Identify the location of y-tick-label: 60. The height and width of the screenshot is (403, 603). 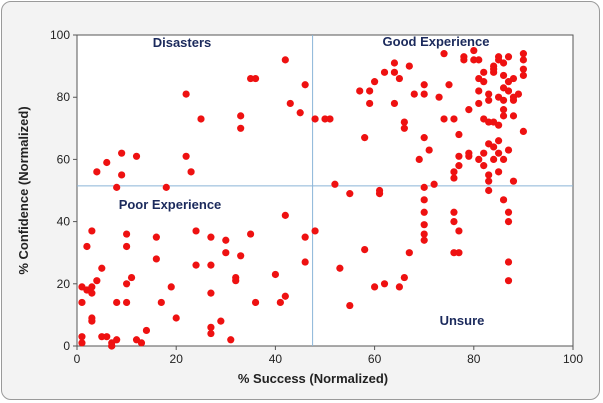
(64, 159).